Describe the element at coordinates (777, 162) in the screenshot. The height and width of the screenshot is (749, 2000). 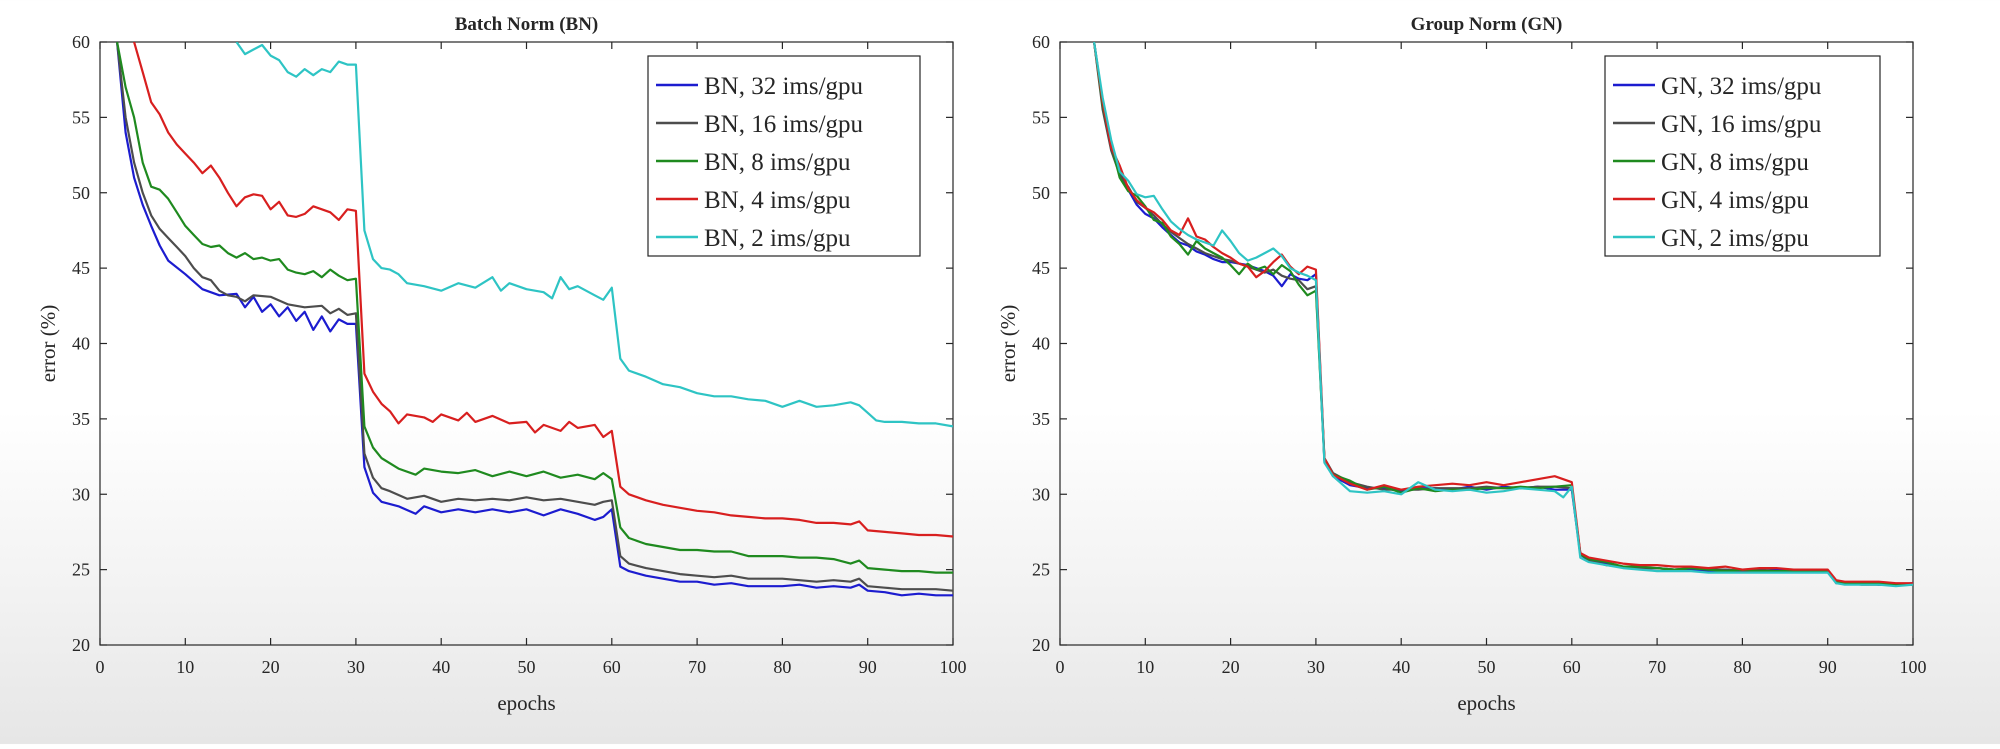
I see `legend-label: BN, 8 ims/gpu` at that location.